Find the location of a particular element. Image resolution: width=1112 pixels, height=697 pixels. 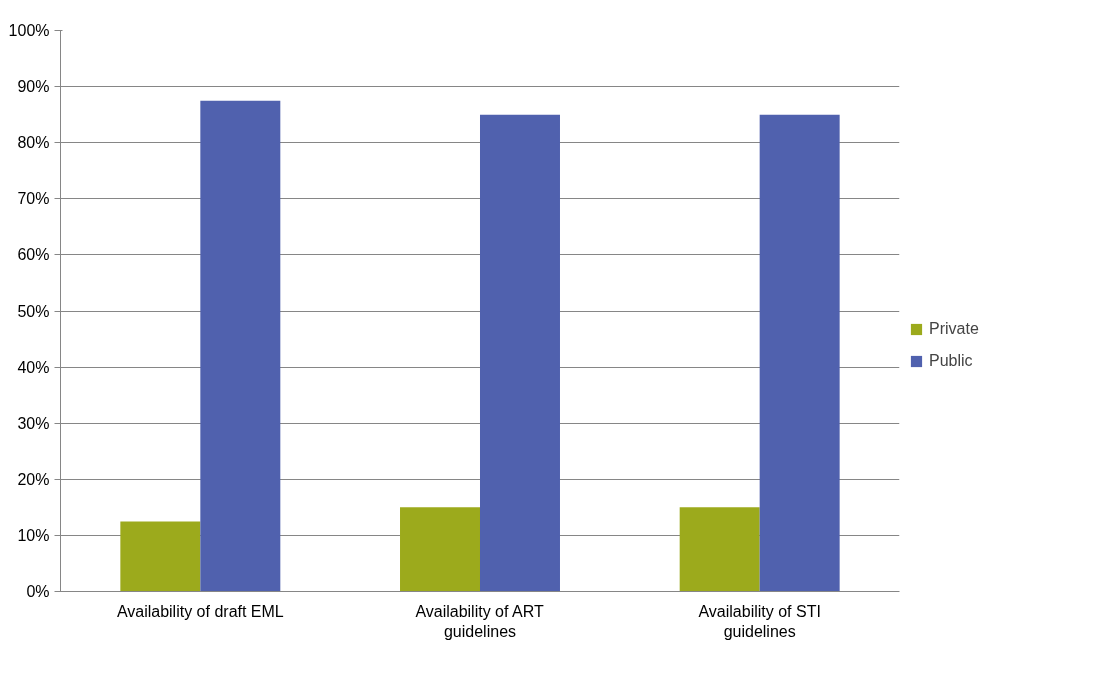

y-tick-label: 0% is located at coordinates (38, 591).